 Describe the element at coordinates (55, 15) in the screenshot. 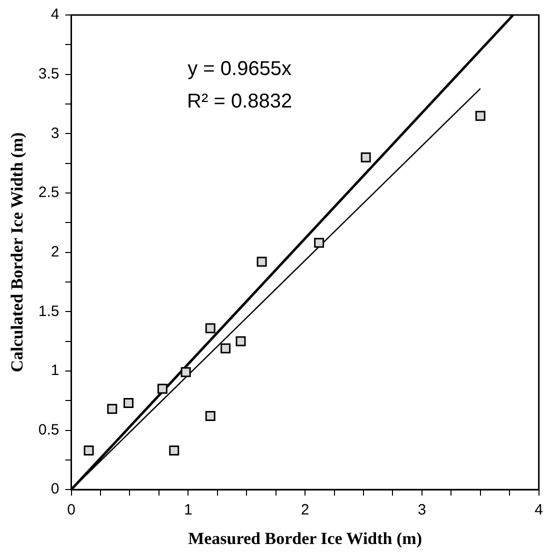

I see `y-tick-label: 4` at that location.